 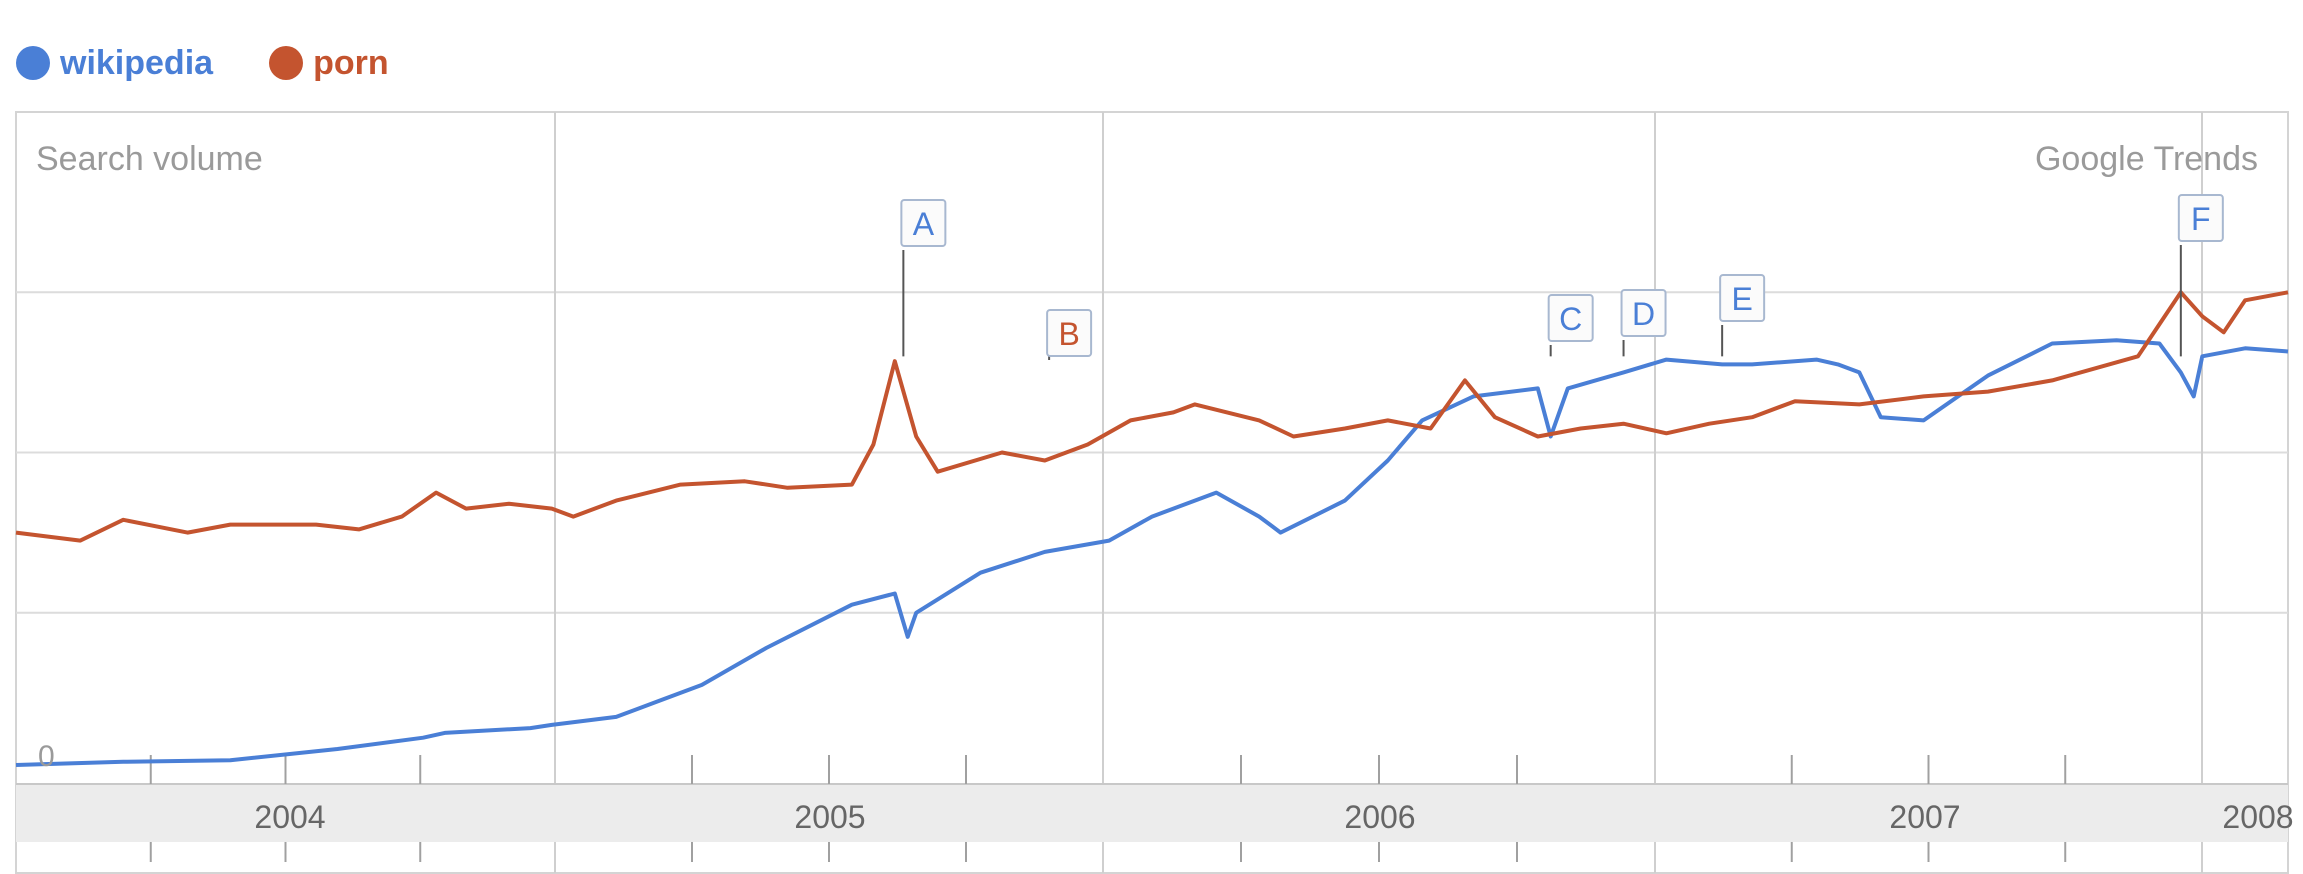 I want to click on watermark: Google Trends, so click(x=2146, y=159).